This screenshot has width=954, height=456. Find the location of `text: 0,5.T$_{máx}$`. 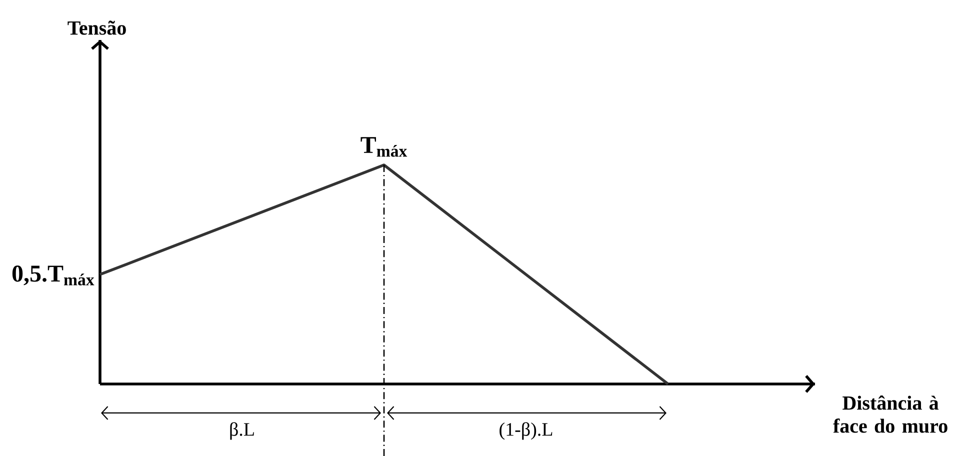

text: 0,5.T$_{máx}$ is located at coordinates (53, 276).